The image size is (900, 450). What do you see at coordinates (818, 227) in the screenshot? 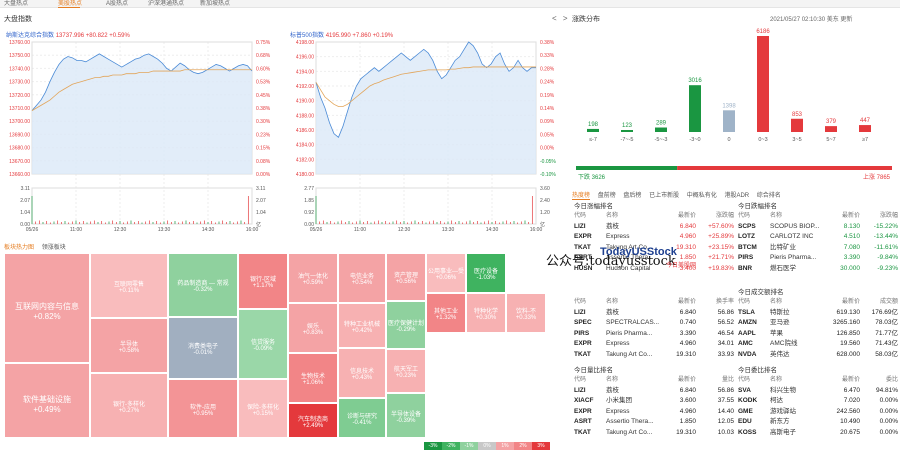
I see `table-row: SCPS SCOPUS BIOP... 8.130 -15.22%` at bounding box center [818, 227].